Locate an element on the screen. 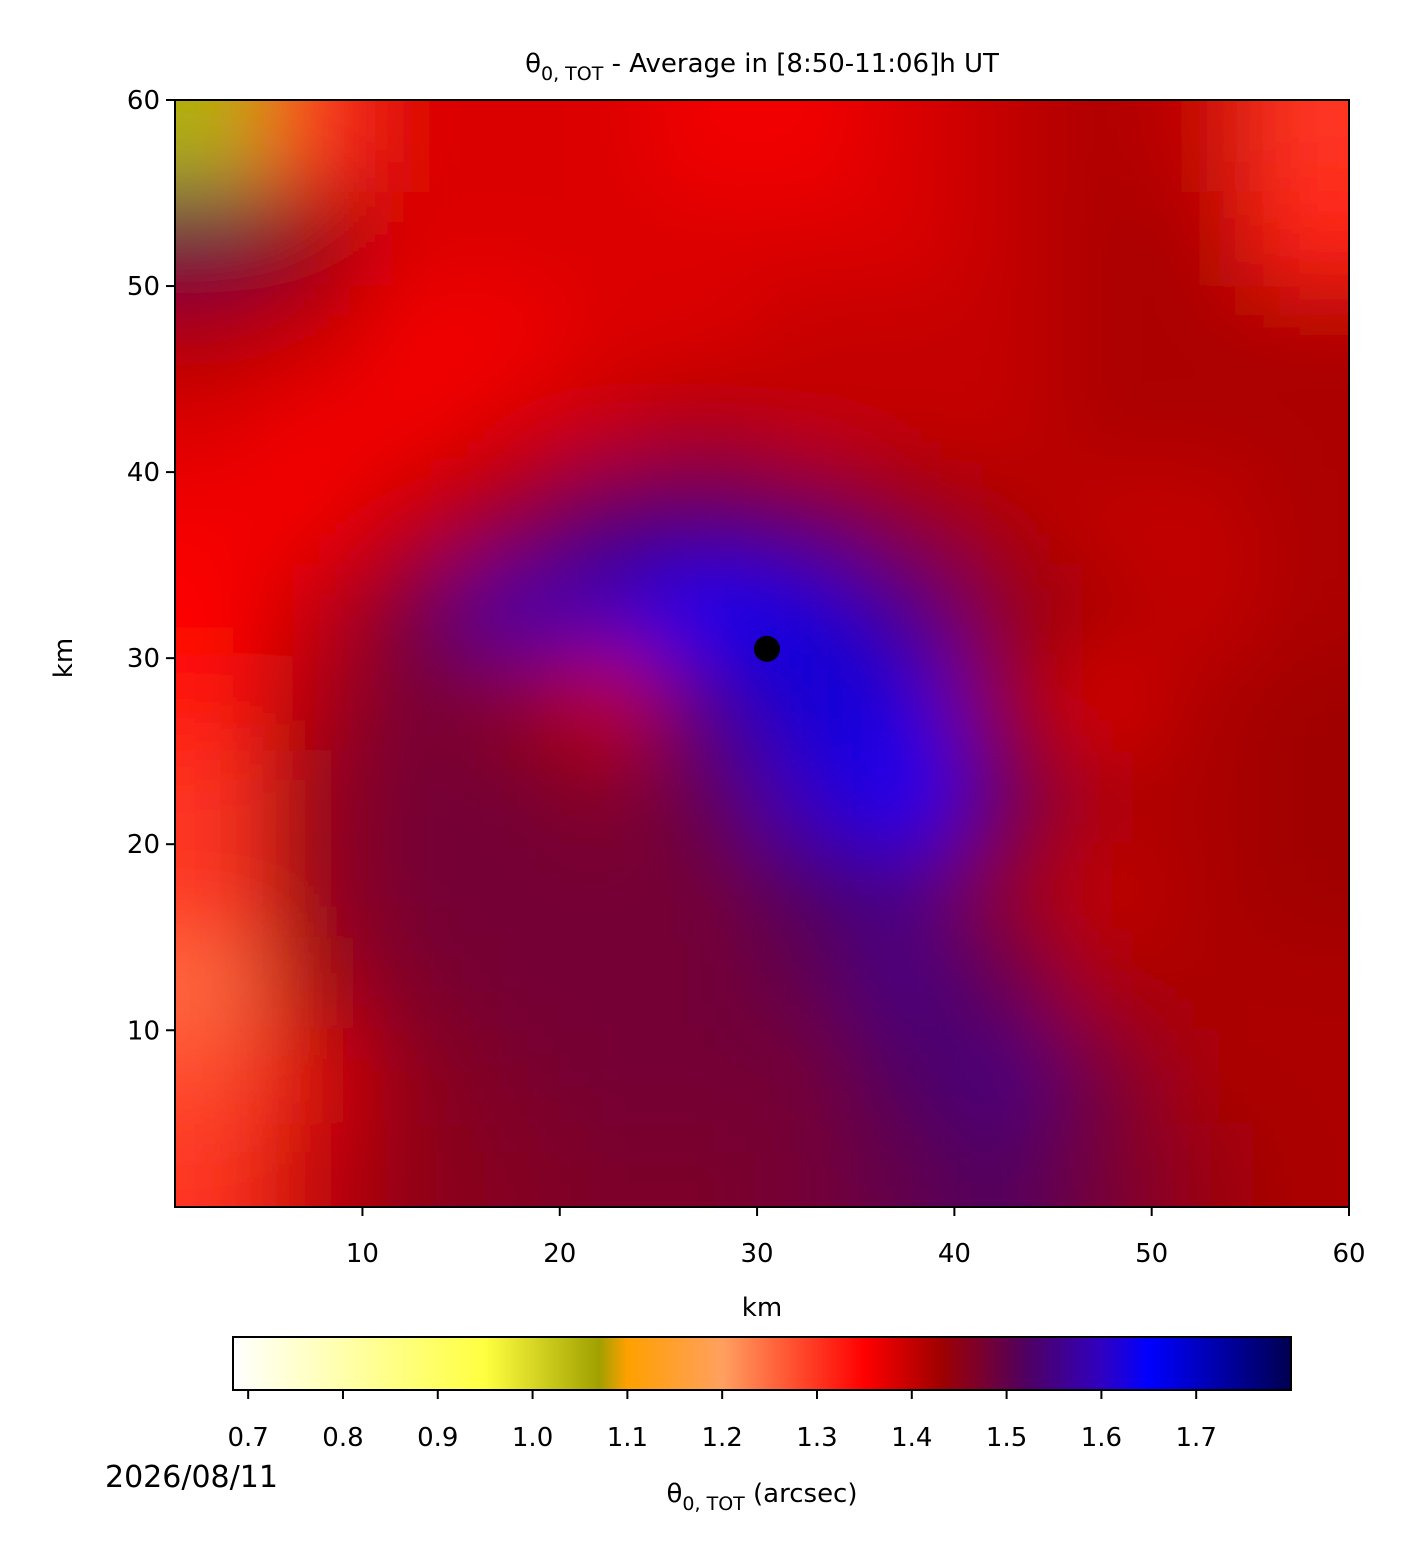 The image size is (1418, 1564). date-label: 2026/08/11 is located at coordinates (191, 1477).